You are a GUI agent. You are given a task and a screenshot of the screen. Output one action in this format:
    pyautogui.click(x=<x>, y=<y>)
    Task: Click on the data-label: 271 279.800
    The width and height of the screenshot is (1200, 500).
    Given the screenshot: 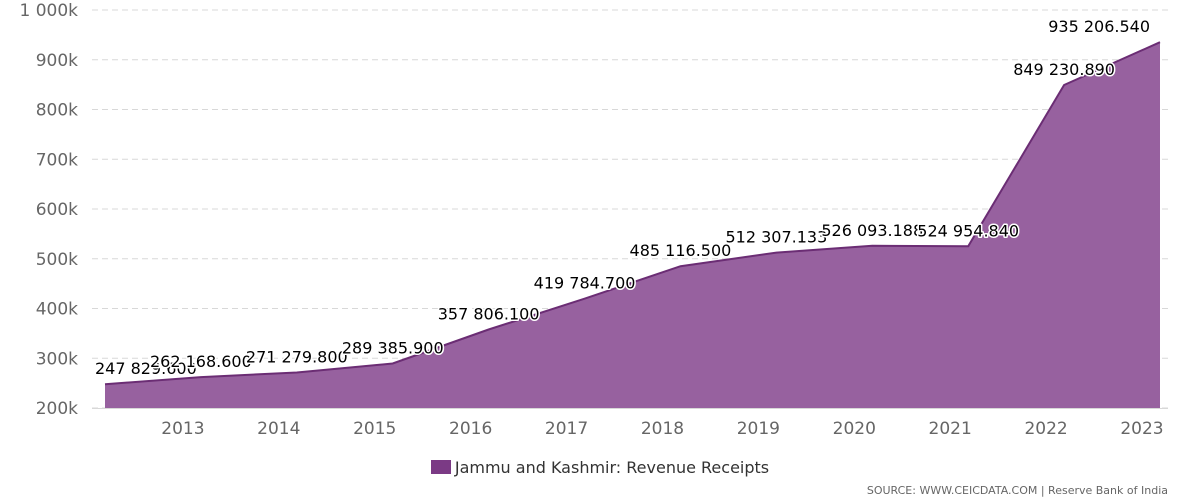 What is the action you would take?
    pyautogui.click(x=297, y=357)
    